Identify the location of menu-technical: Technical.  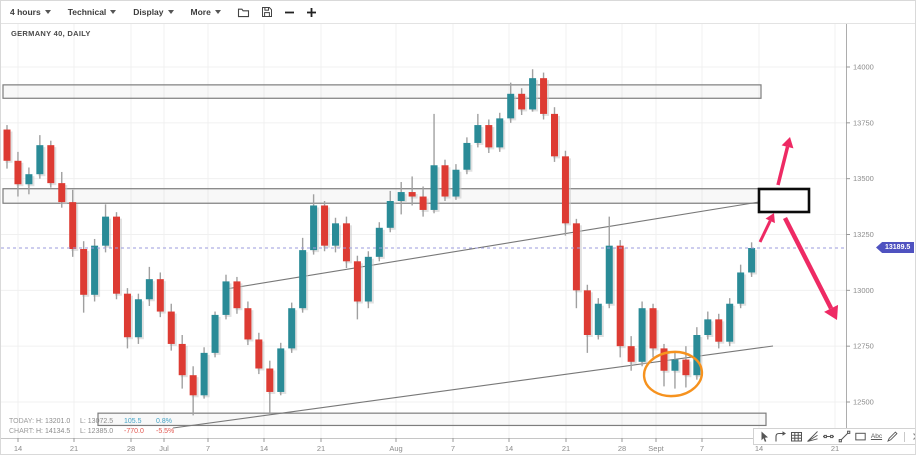
(92, 12).